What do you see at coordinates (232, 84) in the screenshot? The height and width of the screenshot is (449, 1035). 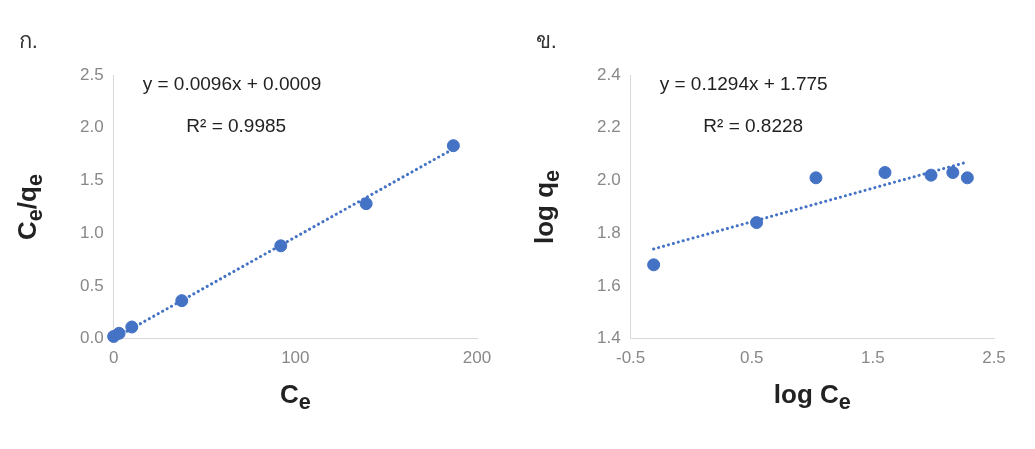 I see `annotation: y = 0.0096x + 0.0009` at bounding box center [232, 84].